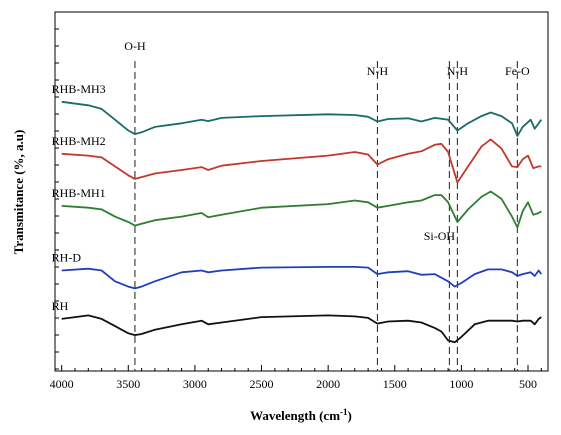 The height and width of the screenshot is (435, 561). I want to click on series-label: RH-D, so click(67, 257).